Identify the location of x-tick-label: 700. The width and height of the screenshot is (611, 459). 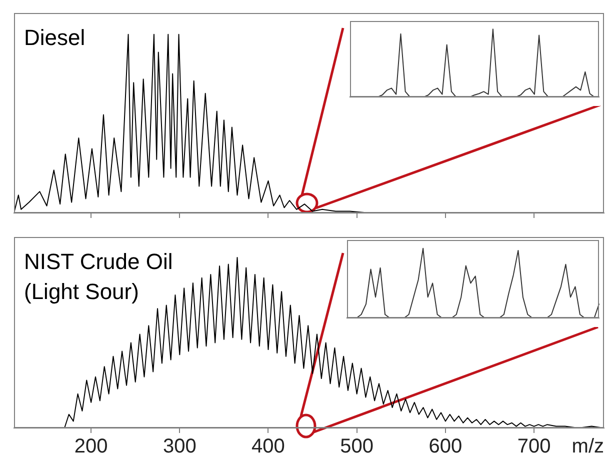
(534, 447).